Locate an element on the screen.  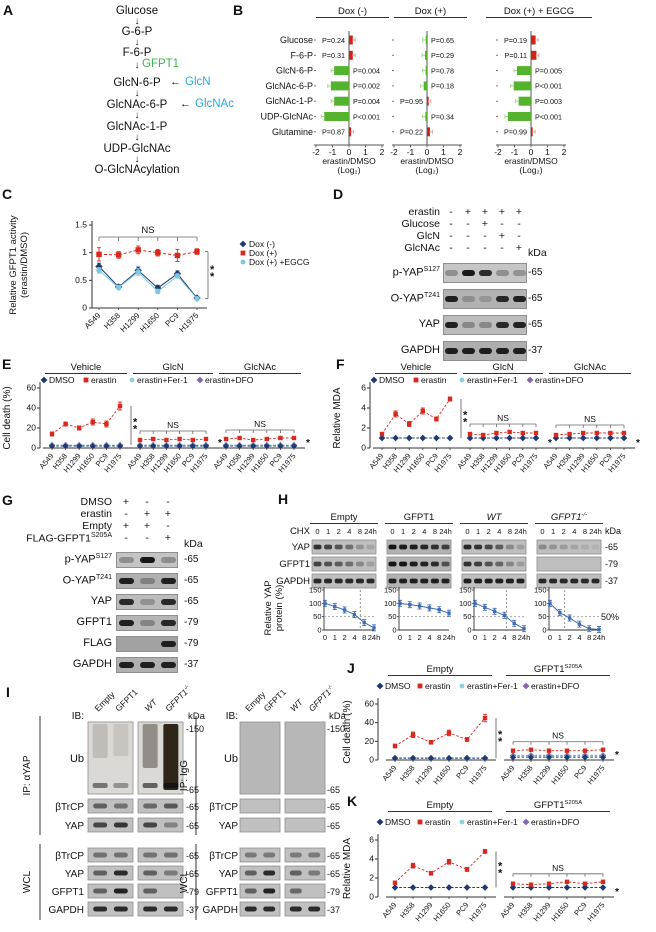
condition-label: Empty is located at coordinates (97, 526).